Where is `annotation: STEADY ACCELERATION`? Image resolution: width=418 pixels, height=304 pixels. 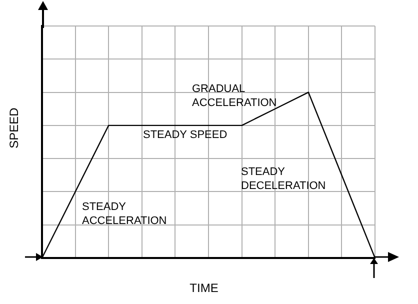
annotation: STEADY ACCELERATION is located at coordinates (124, 214).